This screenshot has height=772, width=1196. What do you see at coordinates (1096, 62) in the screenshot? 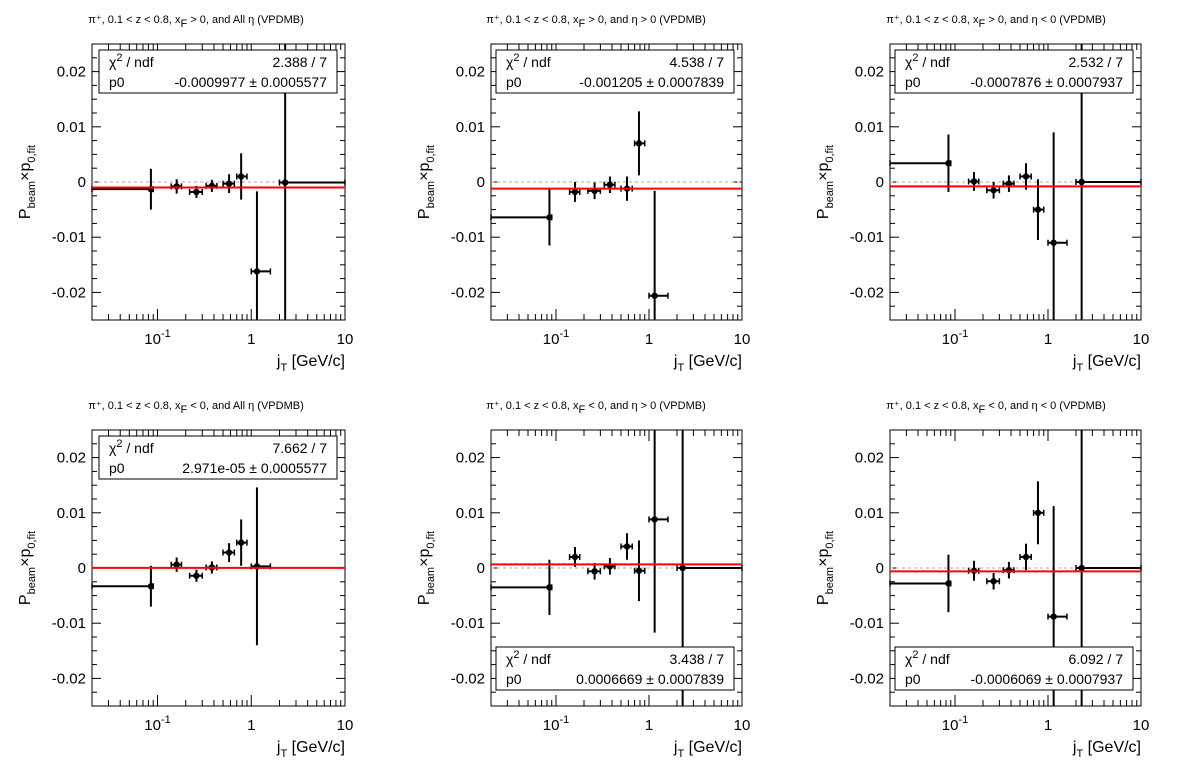
I see `chi2-value: 2.532 / 7` at bounding box center [1096, 62].